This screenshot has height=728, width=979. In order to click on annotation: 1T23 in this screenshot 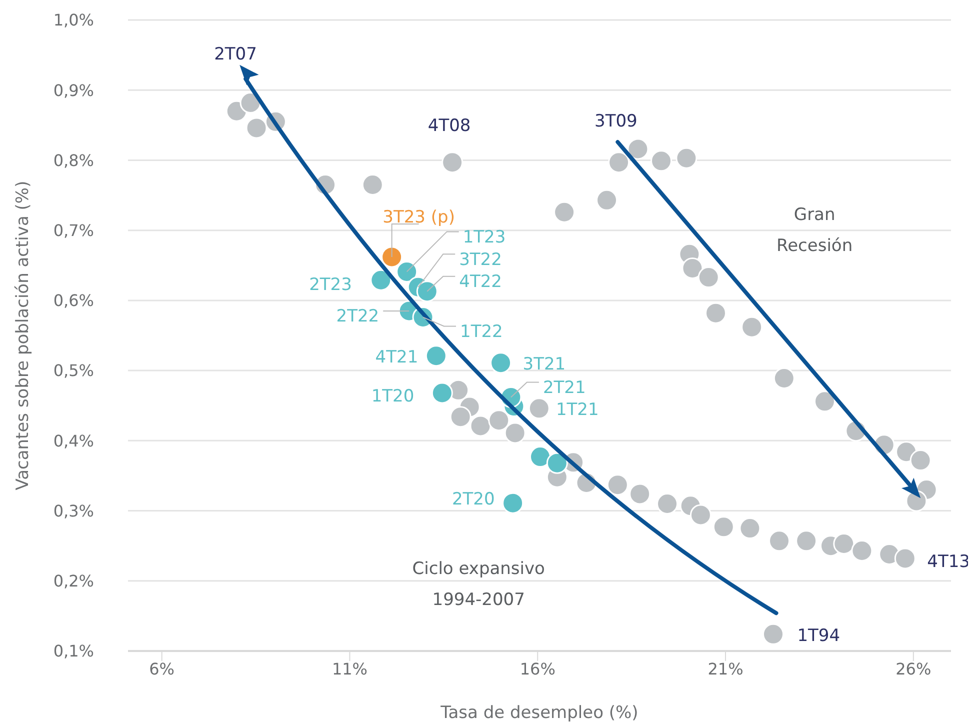, I will do `click(484, 237)`.